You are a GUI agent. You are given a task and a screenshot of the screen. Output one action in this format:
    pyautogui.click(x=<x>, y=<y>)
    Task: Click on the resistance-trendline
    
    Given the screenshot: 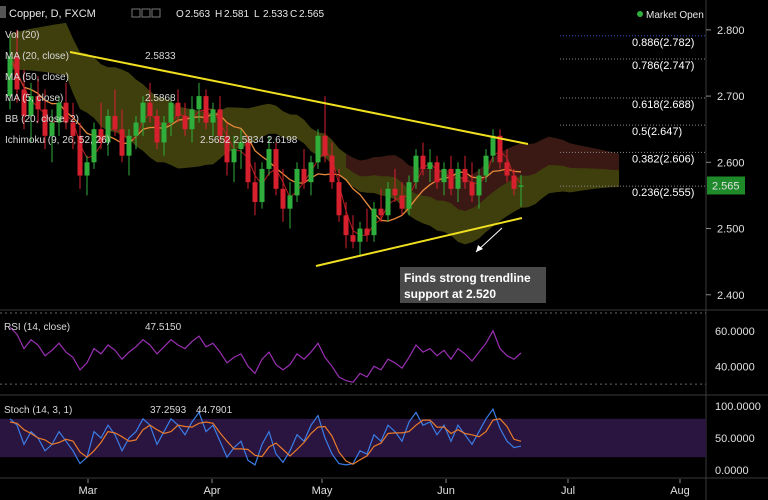 What is the action you would take?
    pyautogui.click(x=299, y=98)
    